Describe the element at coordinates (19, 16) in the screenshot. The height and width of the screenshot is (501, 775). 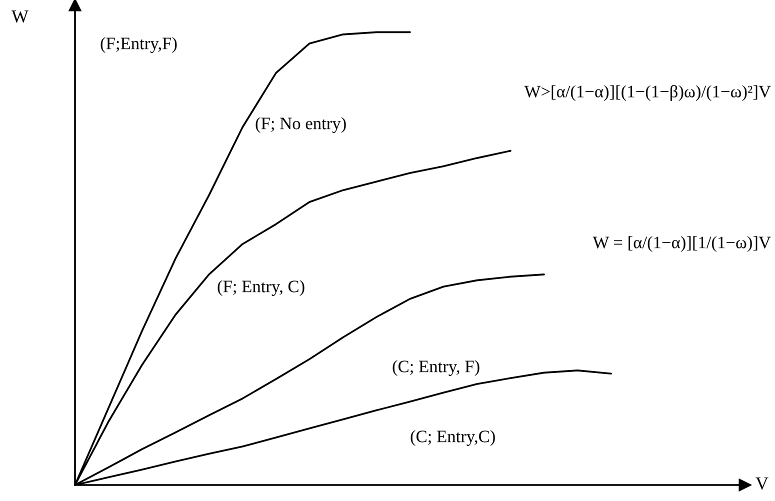
I see `y-axis-title: W` at that location.